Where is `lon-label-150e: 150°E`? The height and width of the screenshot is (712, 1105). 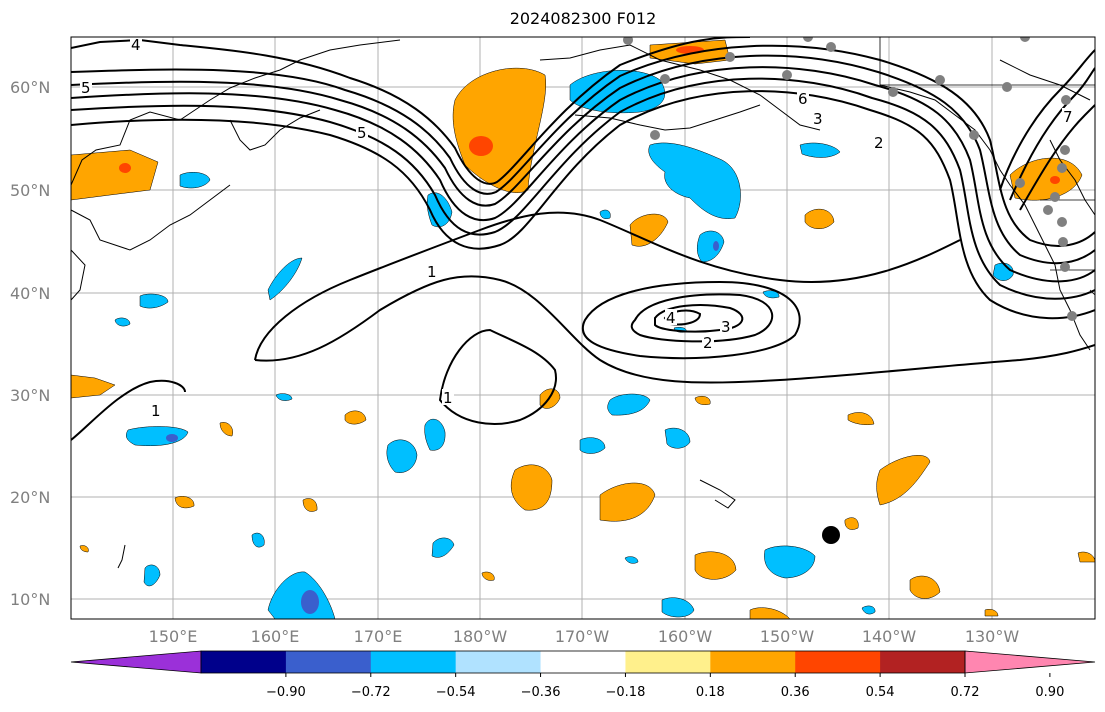 lon-label-150e: 150°E is located at coordinates (173, 636).